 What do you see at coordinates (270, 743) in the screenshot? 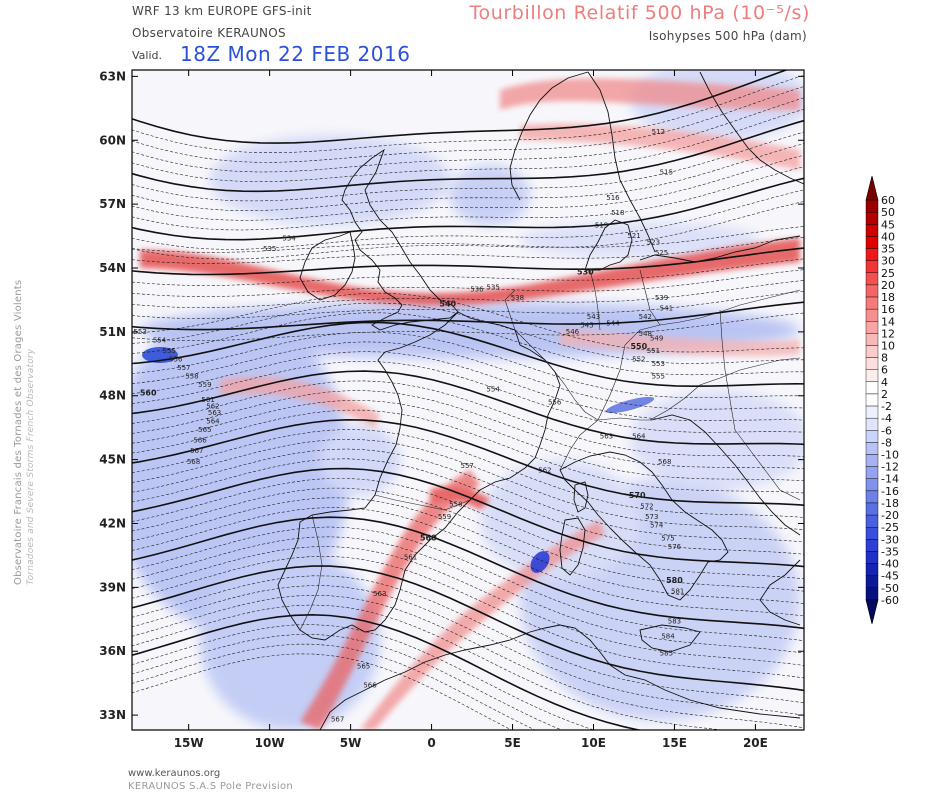
I see `lon-label: 10W` at bounding box center [270, 743].